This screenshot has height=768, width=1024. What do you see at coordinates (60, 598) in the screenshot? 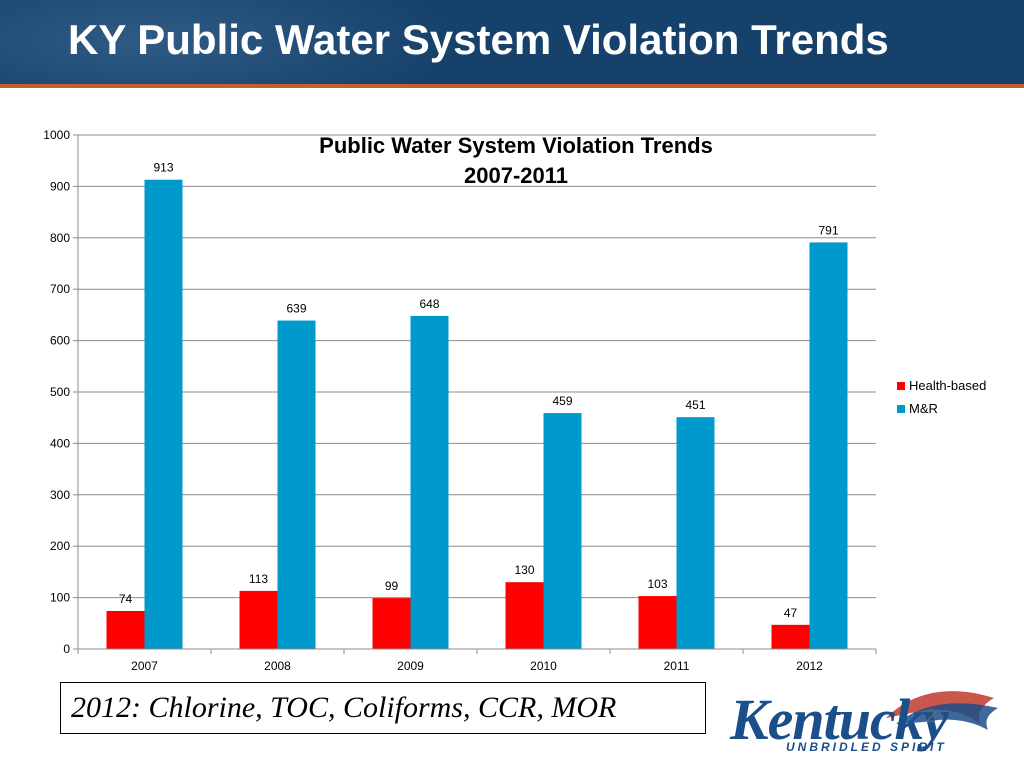
I see `y-tick-label: 100` at bounding box center [60, 598].